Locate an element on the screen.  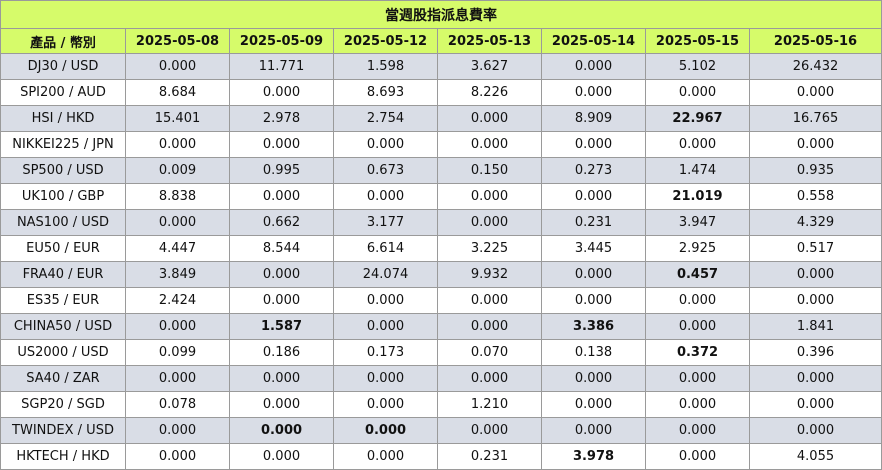
rate-cell: 1.587 is located at coordinates (281, 326).